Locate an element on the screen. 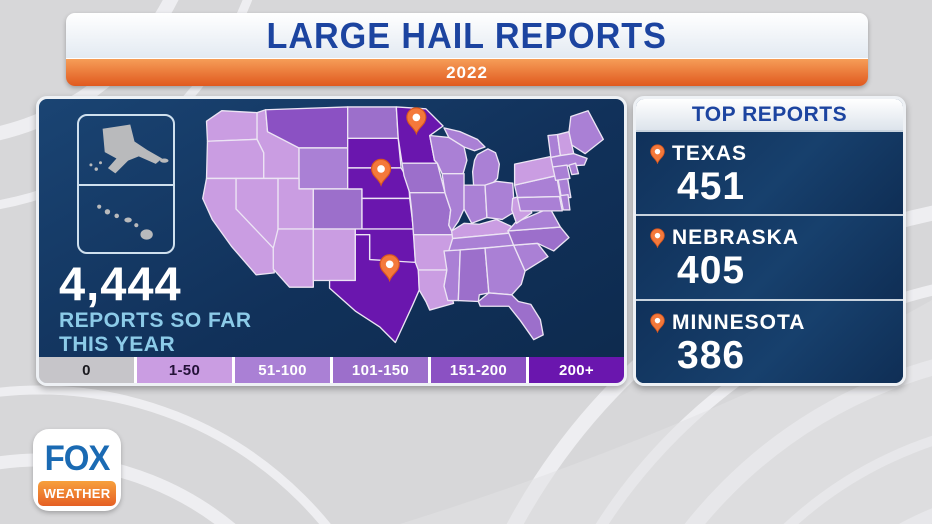 The width and height of the screenshot is (932, 524). total-reports-value: 4,444 is located at coordinates (120, 283).